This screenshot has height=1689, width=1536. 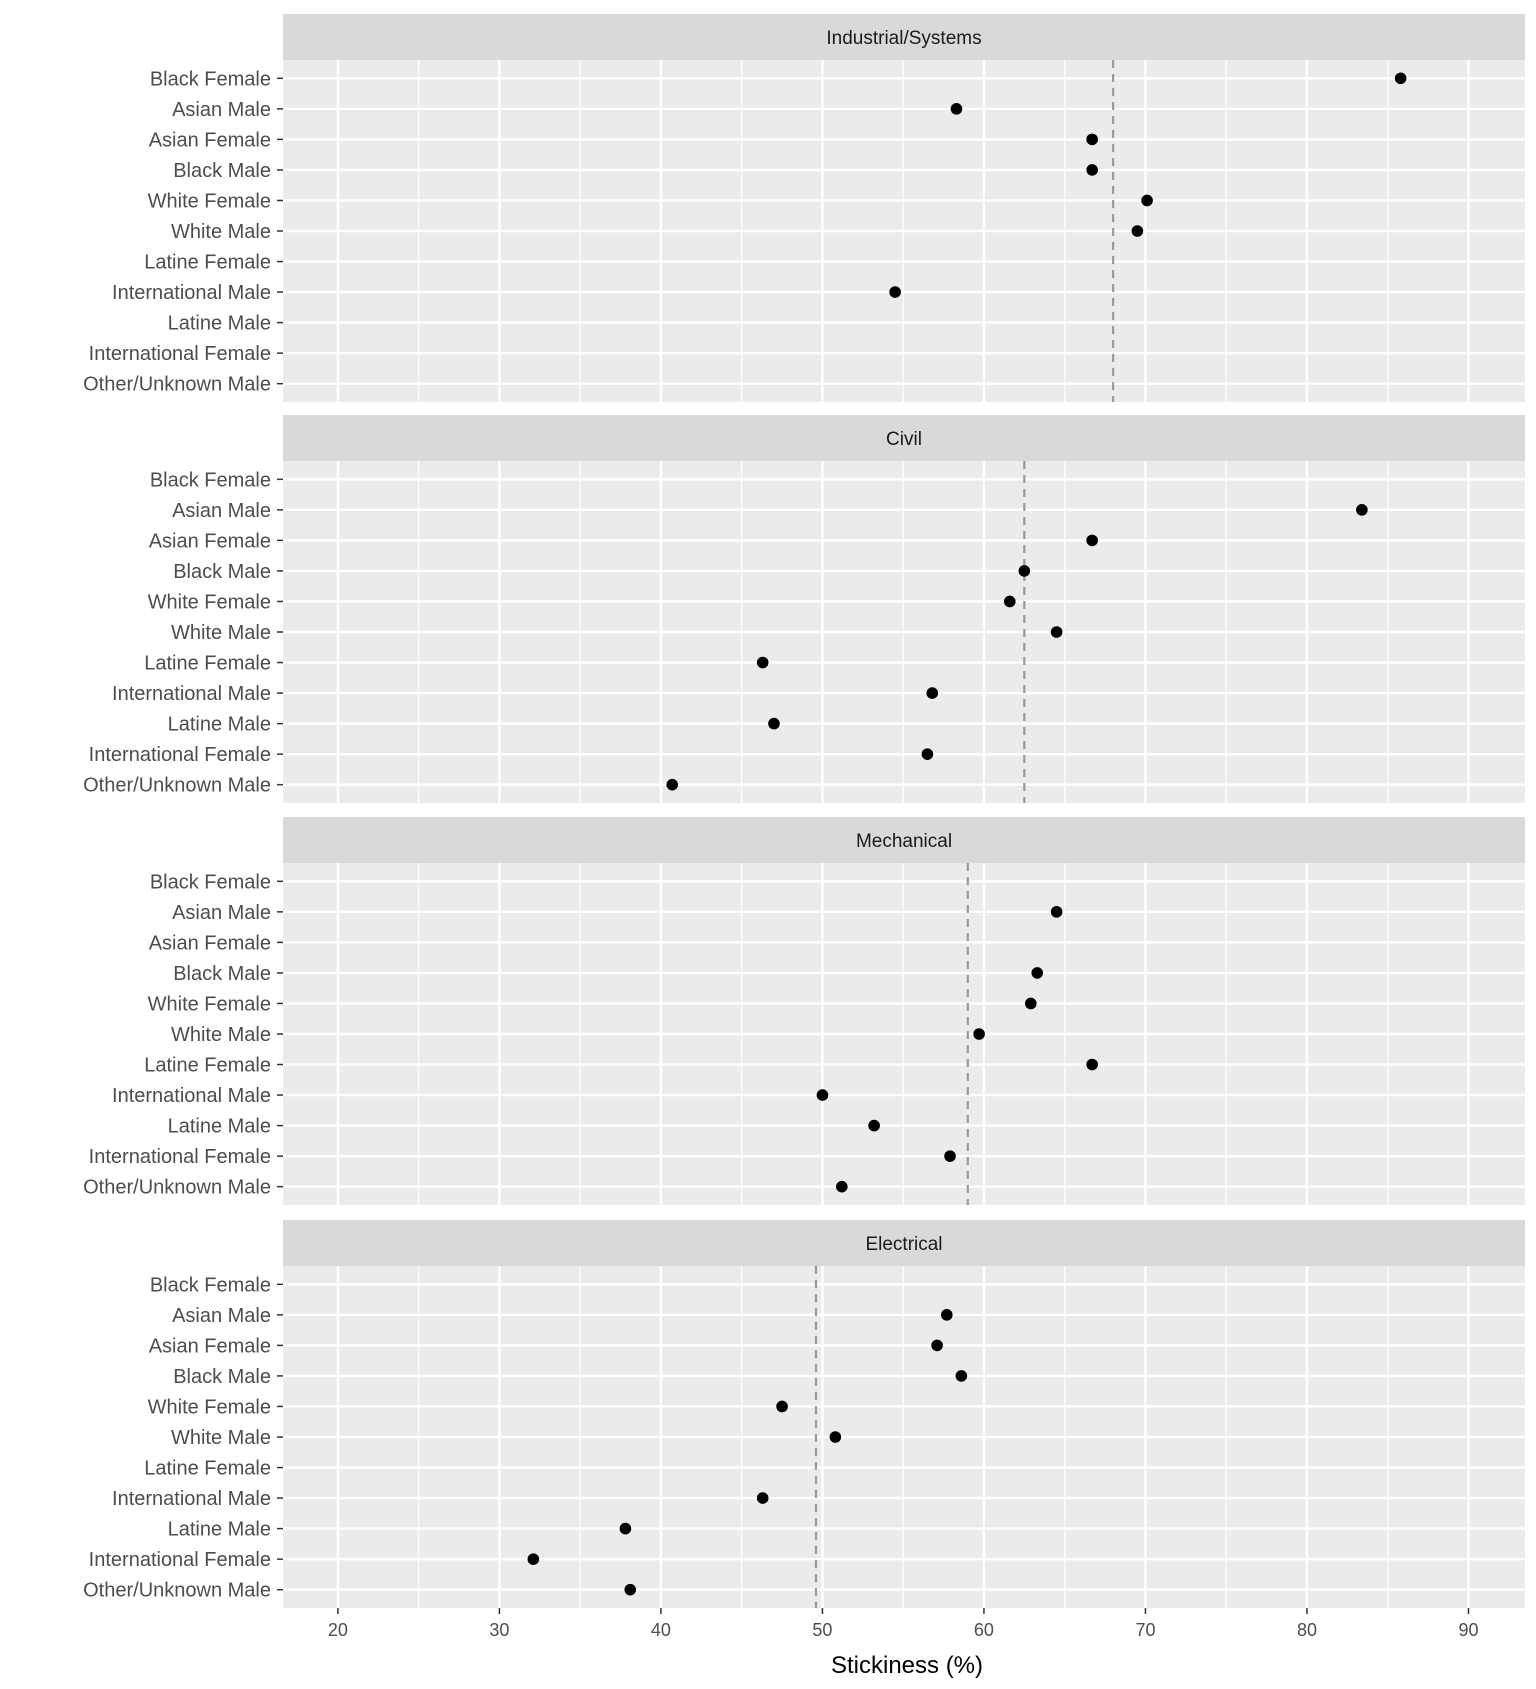 I want to click on facet-strip-label: Industrial/Systems, so click(x=903, y=38).